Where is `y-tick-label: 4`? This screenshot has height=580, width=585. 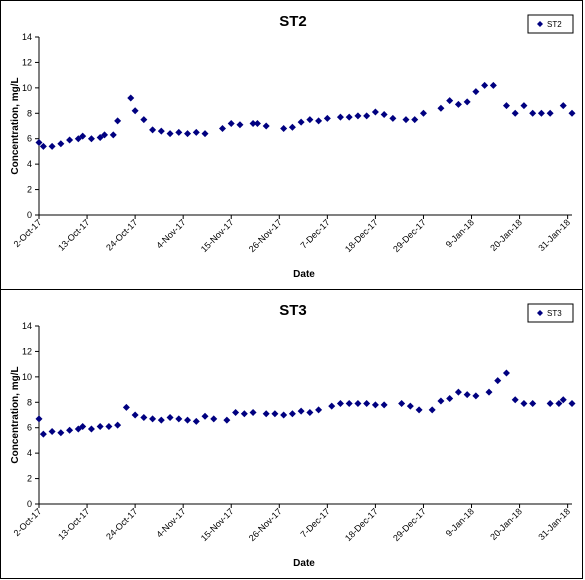 y-tick-label: 4 is located at coordinates (29, 164).